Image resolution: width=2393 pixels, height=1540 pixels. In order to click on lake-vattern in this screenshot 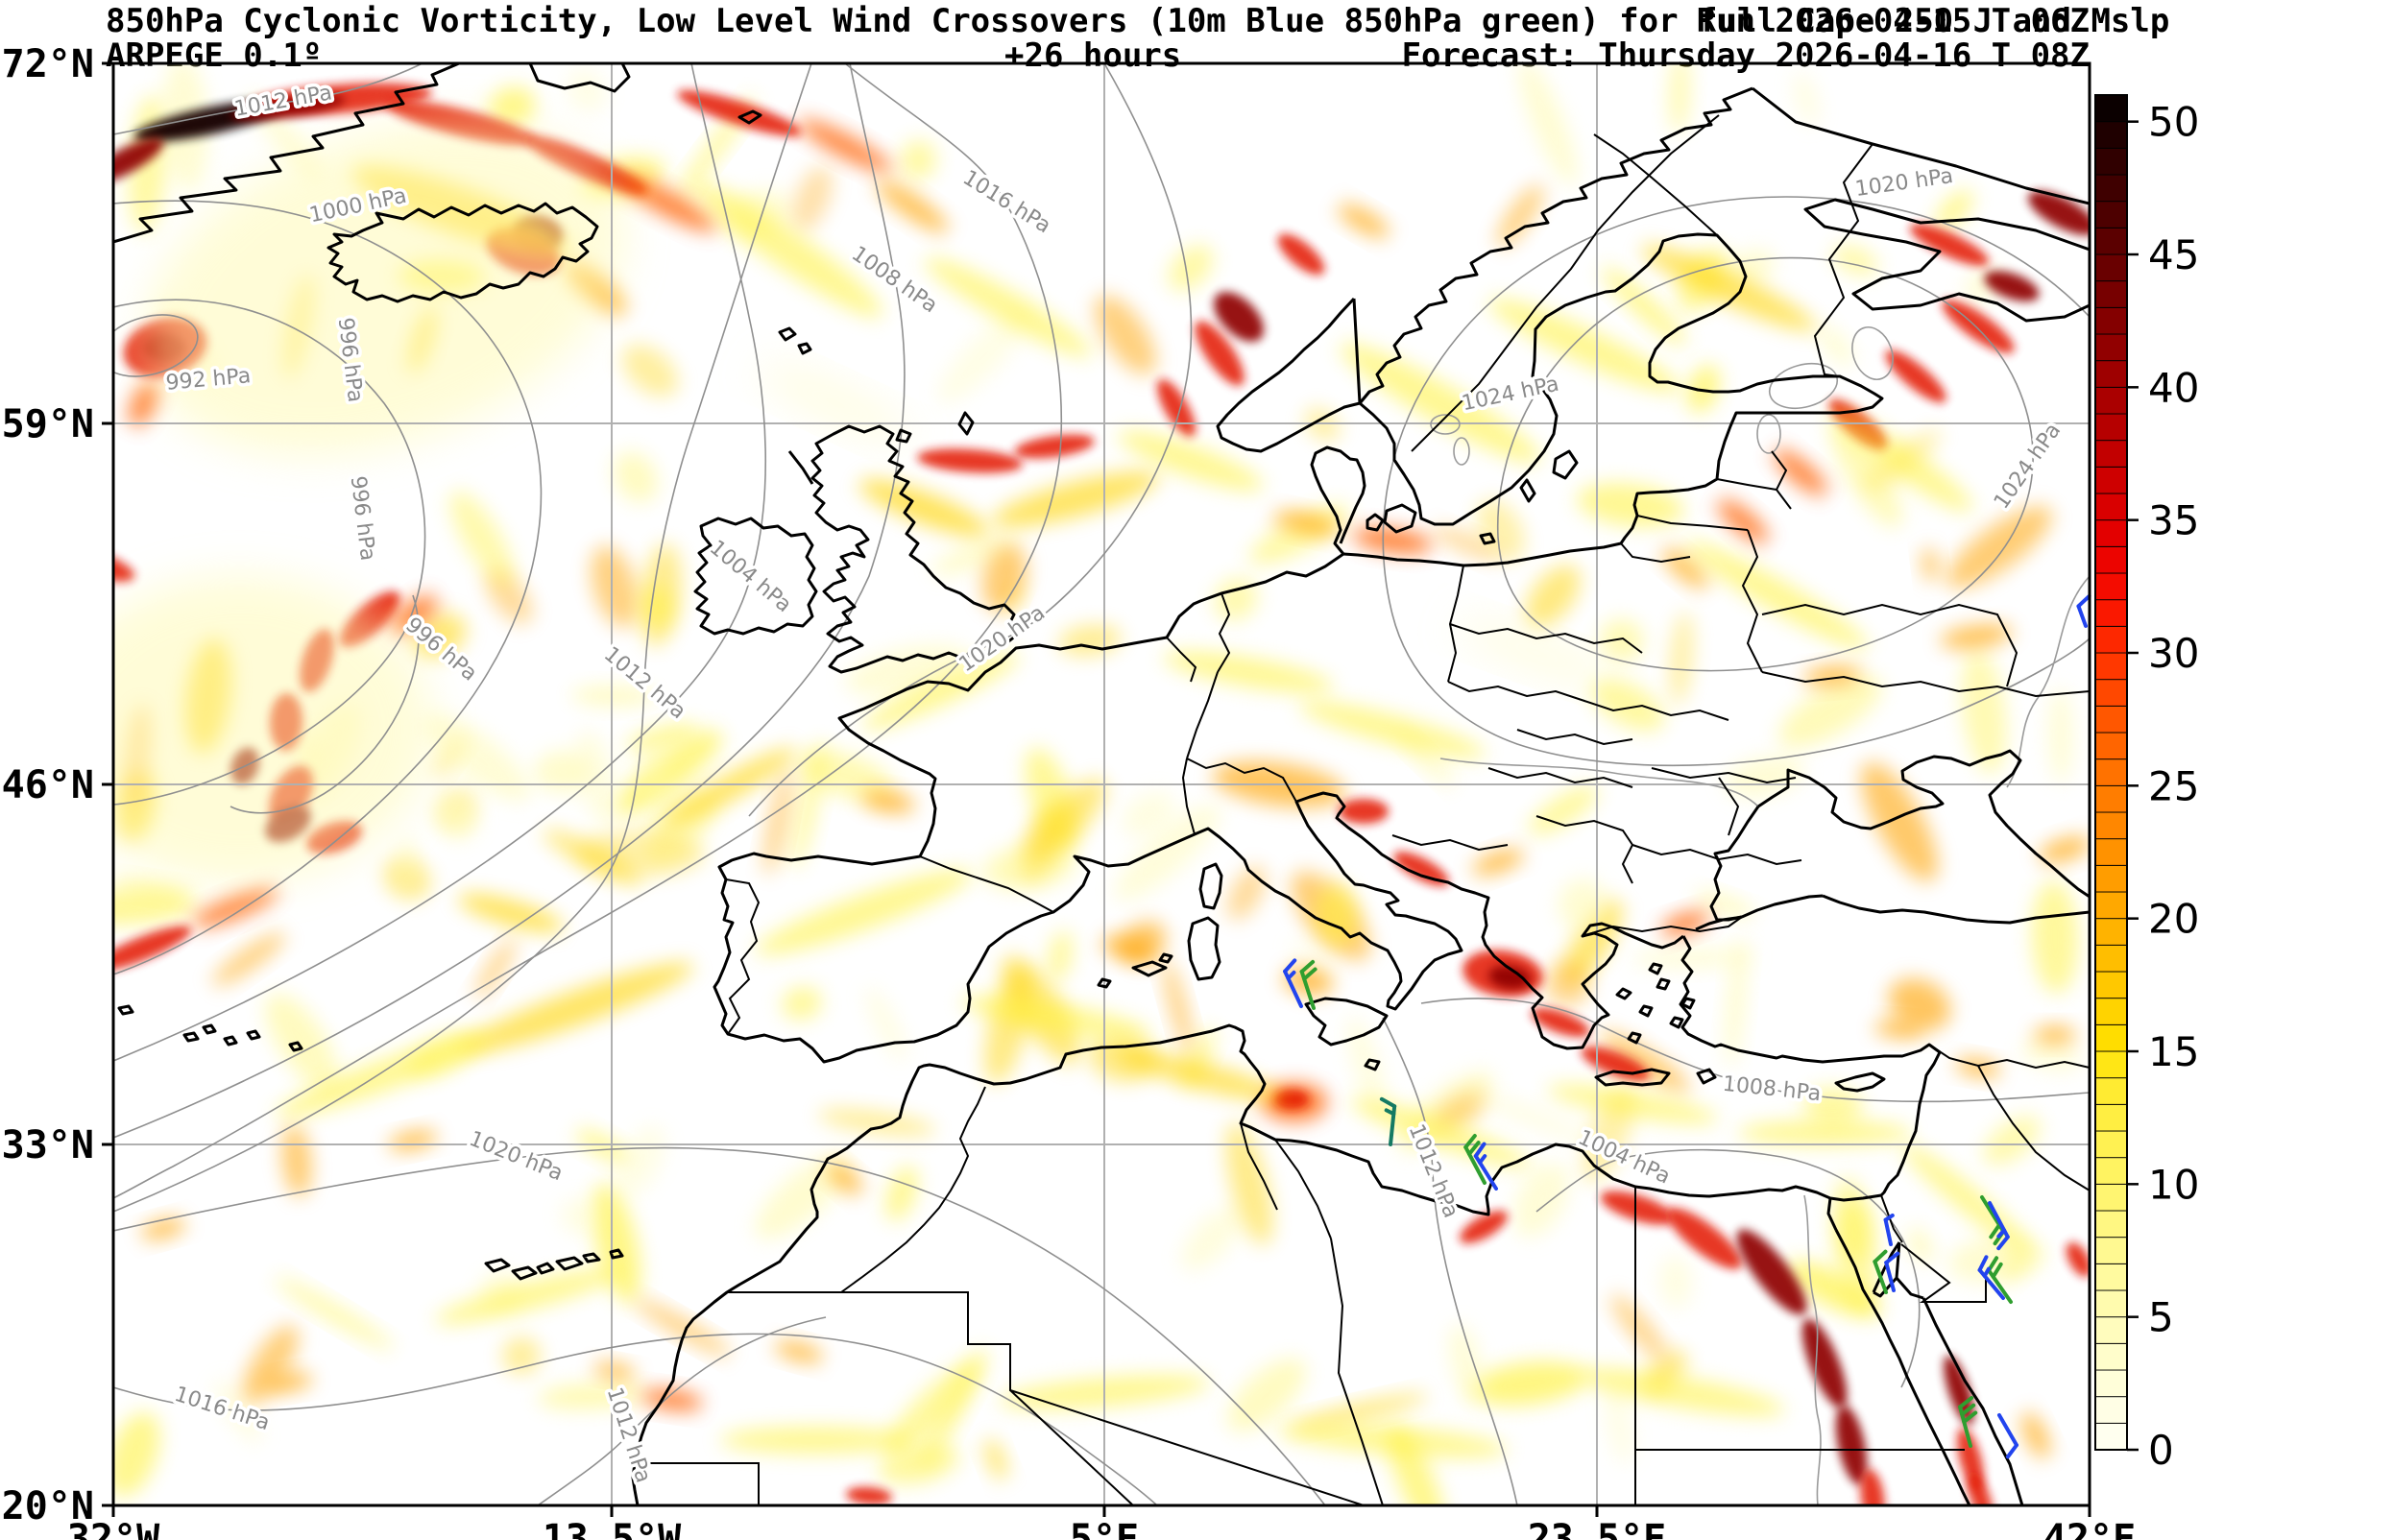, I will do `click(1461, 451)`.